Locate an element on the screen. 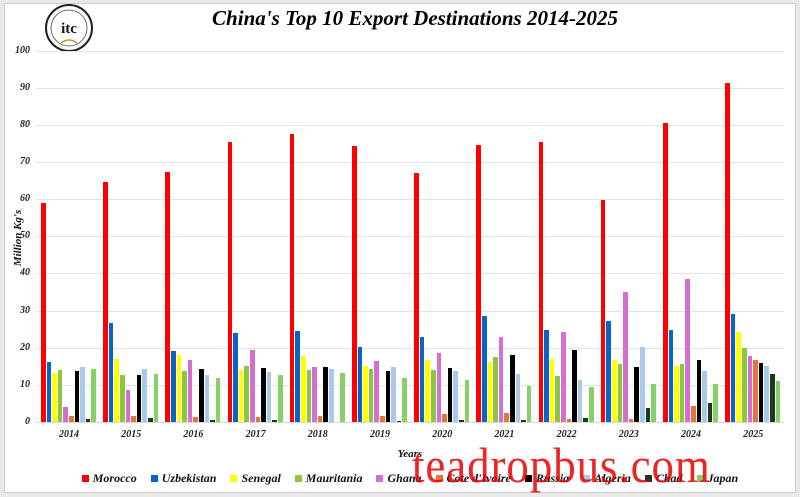 The image size is (800, 497). bar-ghana-2015 is located at coordinates (128, 406).